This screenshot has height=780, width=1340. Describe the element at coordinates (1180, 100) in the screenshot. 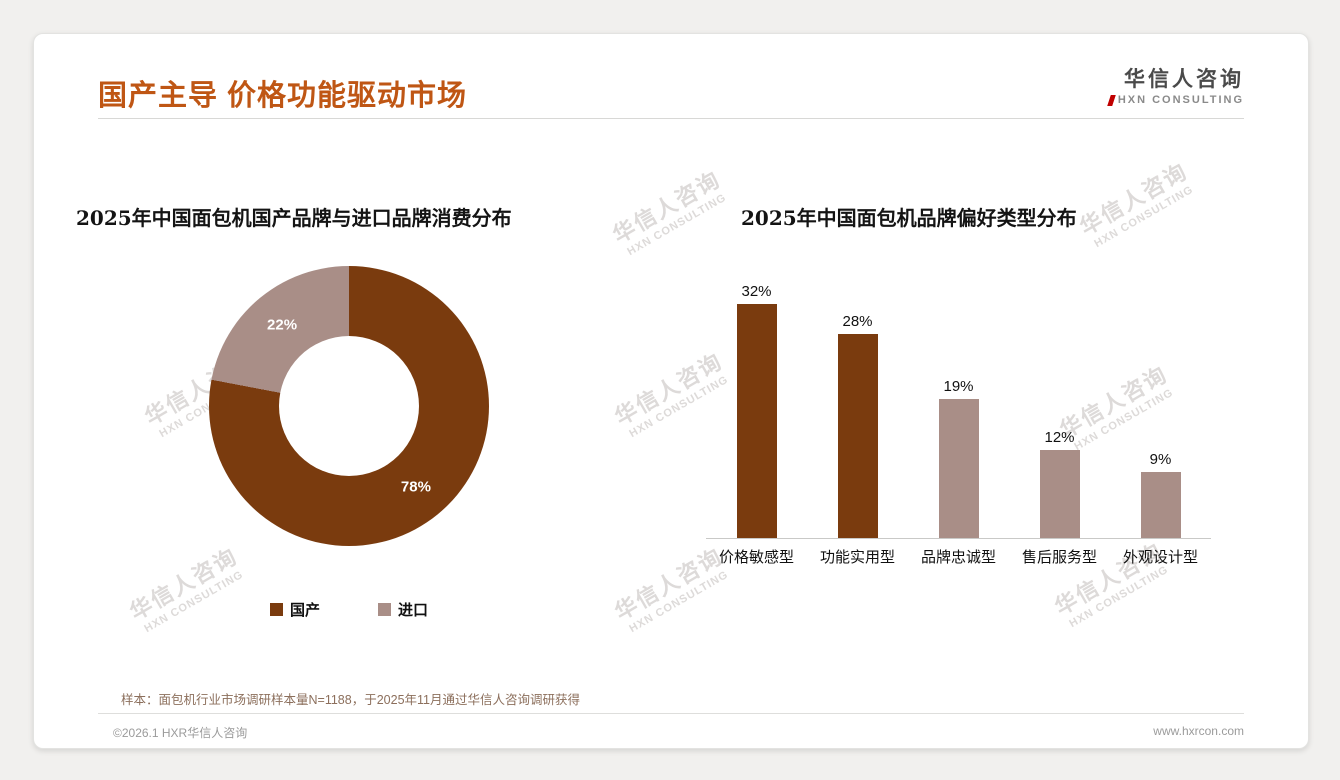

I see `logo-en-text: HXN CONSULTING` at that location.